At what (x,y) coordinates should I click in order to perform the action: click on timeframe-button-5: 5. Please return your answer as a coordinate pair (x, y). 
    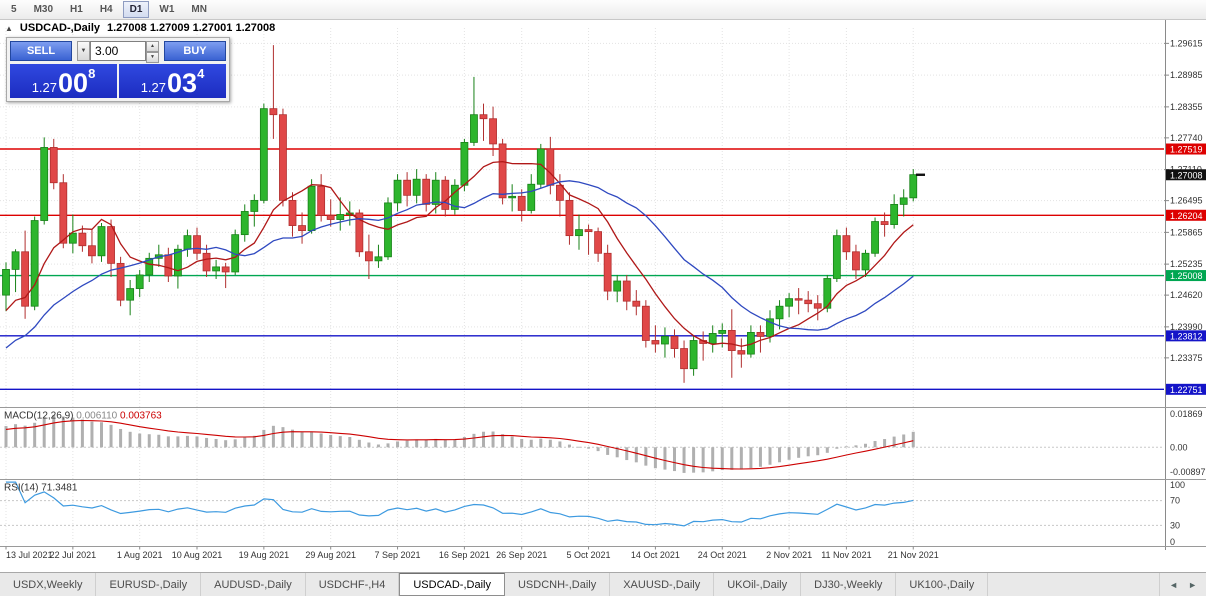
    Looking at the image, I should click on (14, 9).